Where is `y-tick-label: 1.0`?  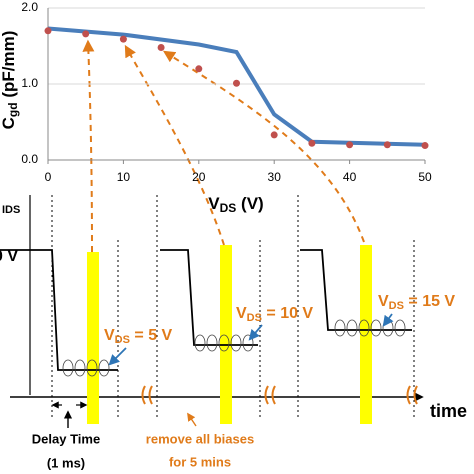
y-tick-label: 1.0 is located at coordinates (29, 83).